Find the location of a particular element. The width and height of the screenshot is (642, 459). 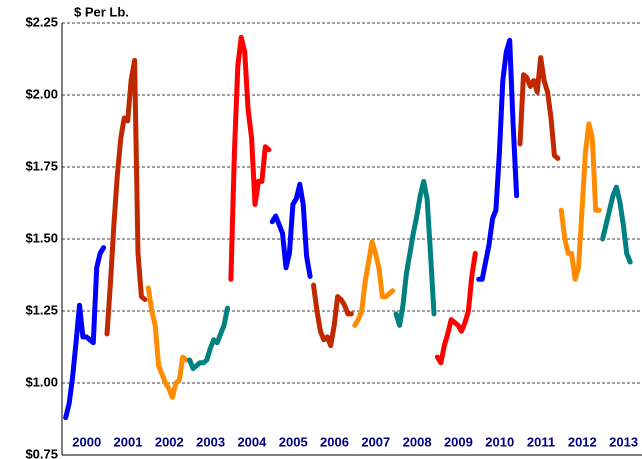

x-tick-label: 2009 is located at coordinates (458, 441).